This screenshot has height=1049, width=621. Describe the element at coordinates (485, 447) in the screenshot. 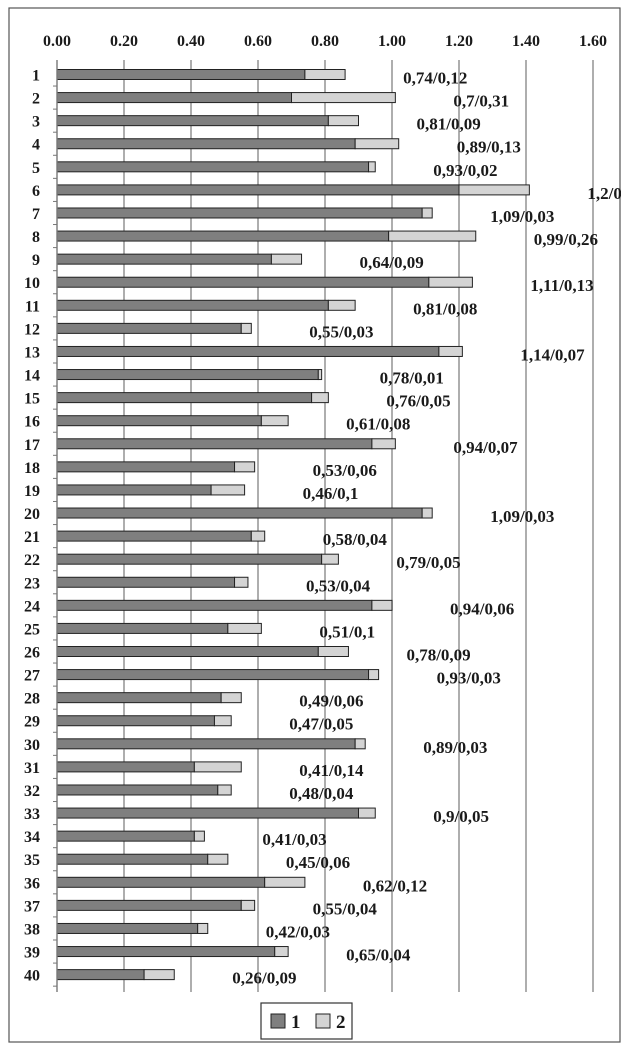

I see `data-label: 0,94/0,07` at that location.